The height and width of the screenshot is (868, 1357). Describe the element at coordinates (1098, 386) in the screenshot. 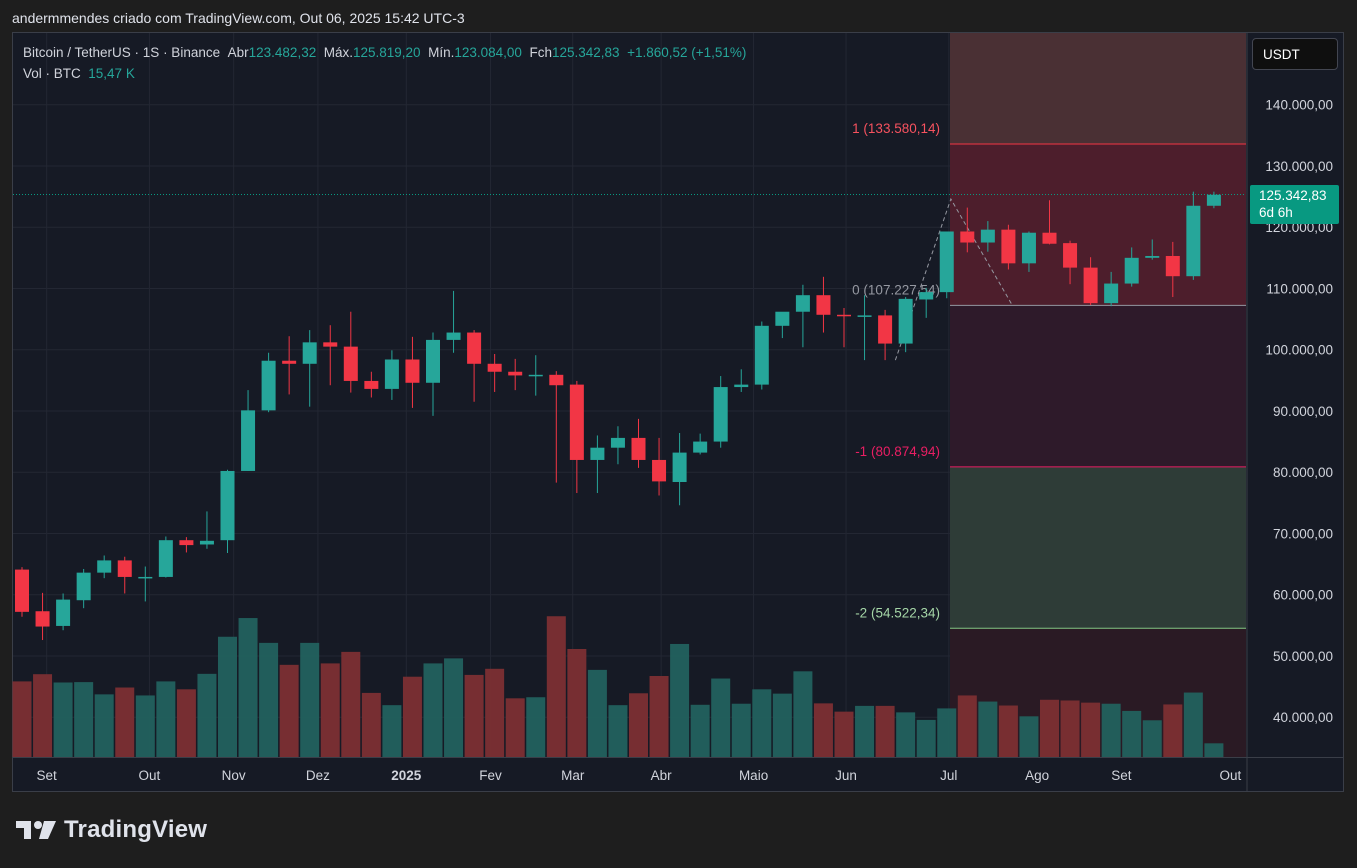

I see `fib-zone-0-minus1` at that location.